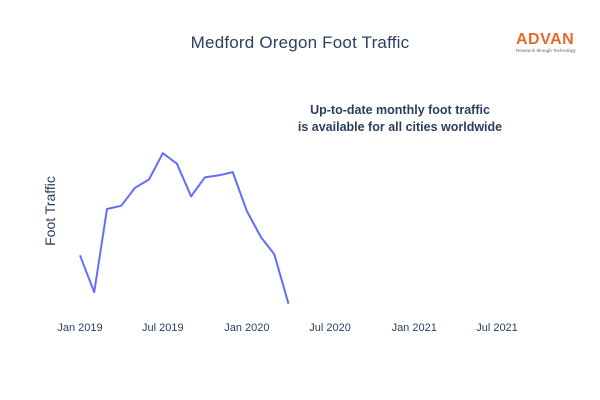  I want to click on series-line, so click(184, 228).